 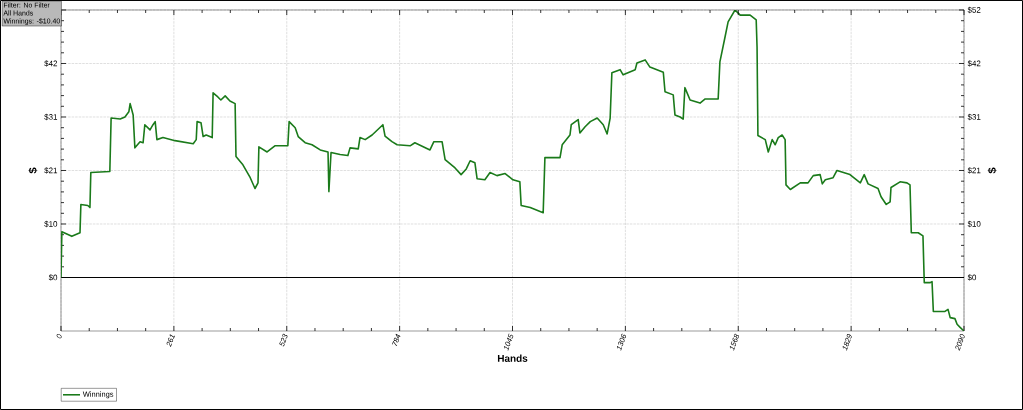 I want to click on y2-axis-title: $, so click(x=992, y=170).